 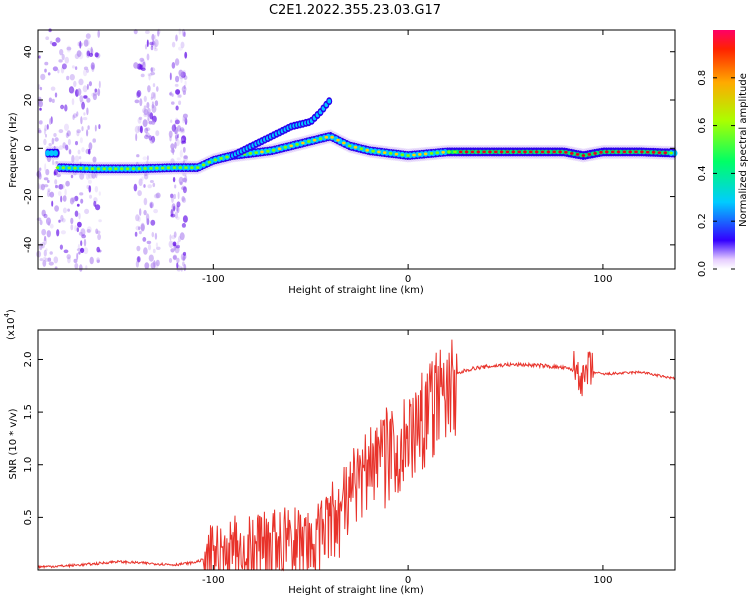 What do you see at coordinates (28, 360) in the screenshot?
I see `y-tick-label: 2.0` at bounding box center [28, 360].